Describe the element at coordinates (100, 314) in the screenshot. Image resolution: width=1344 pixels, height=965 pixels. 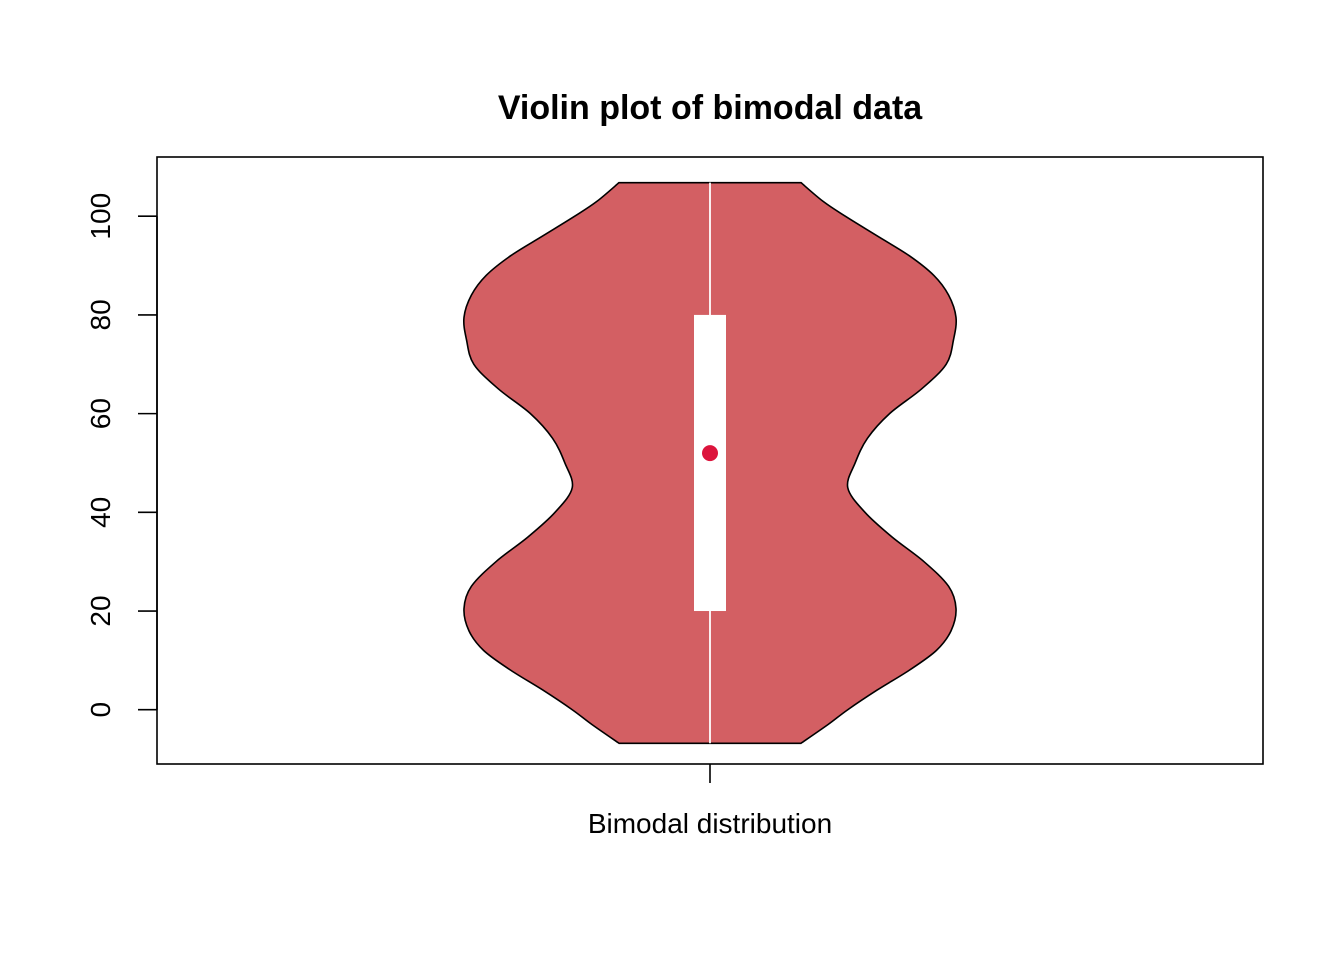
I see `y-tick-label: 80` at that location.